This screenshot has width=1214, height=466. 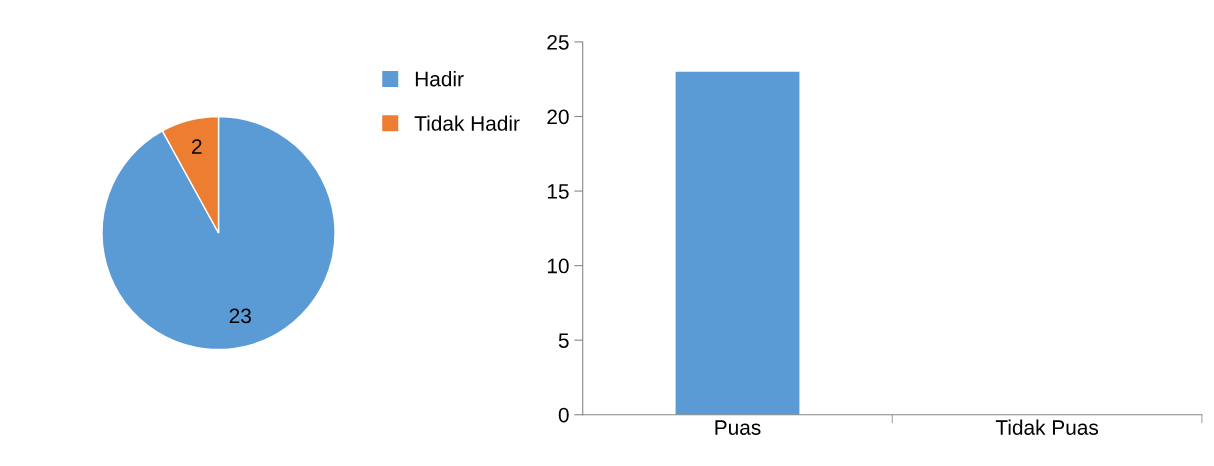 I want to click on pie-slice, so click(x=218, y=233).